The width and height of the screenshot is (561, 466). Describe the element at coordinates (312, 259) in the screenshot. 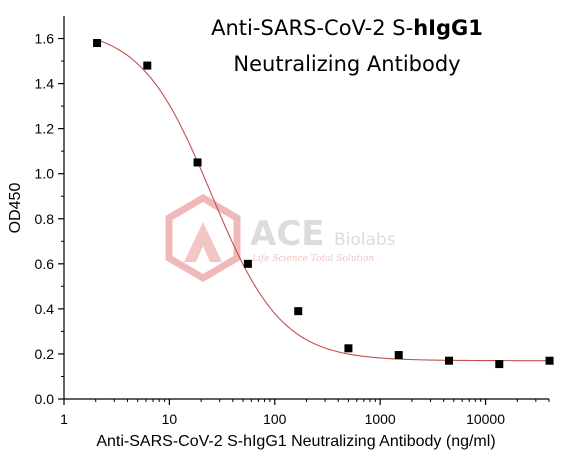

I see `watermark-tagline: Life Science Total Solution` at that location.